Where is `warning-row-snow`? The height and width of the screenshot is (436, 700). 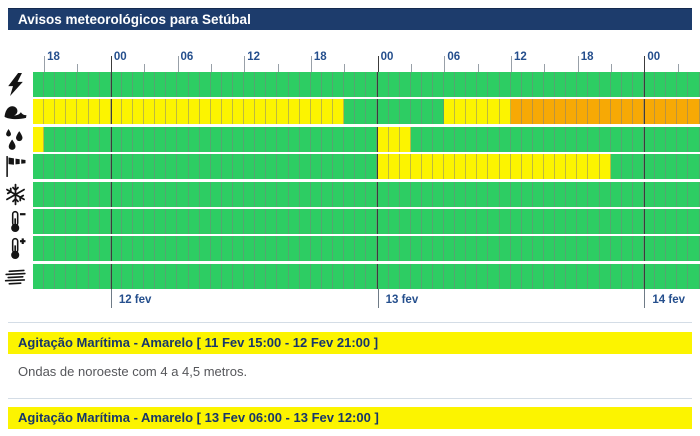 warning-row-snow is located at coordinates (350, 194).